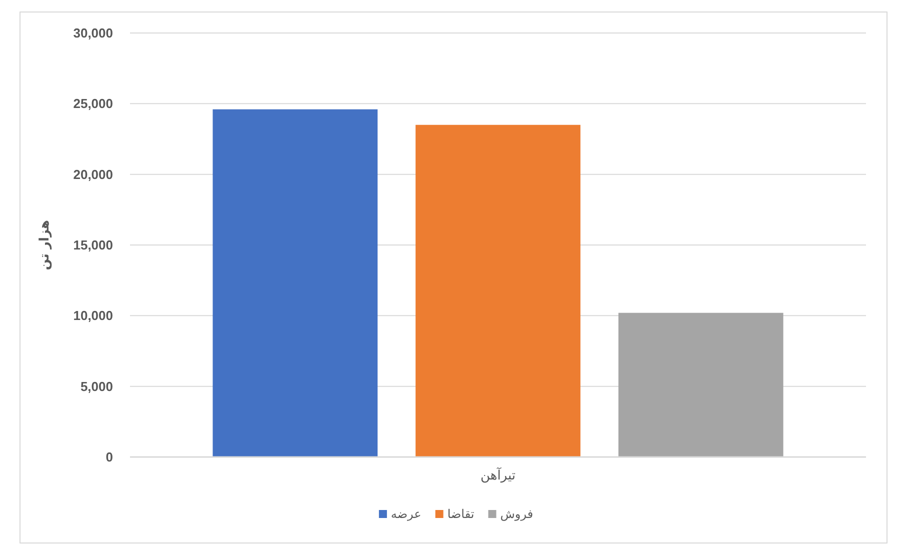 Image resolution: width=901 pixels, height=555 pixels. What do you see at coordinates (406, 514) in the screenshot?
I see `legend-label: عرضه` at bounding box center [406, 514].